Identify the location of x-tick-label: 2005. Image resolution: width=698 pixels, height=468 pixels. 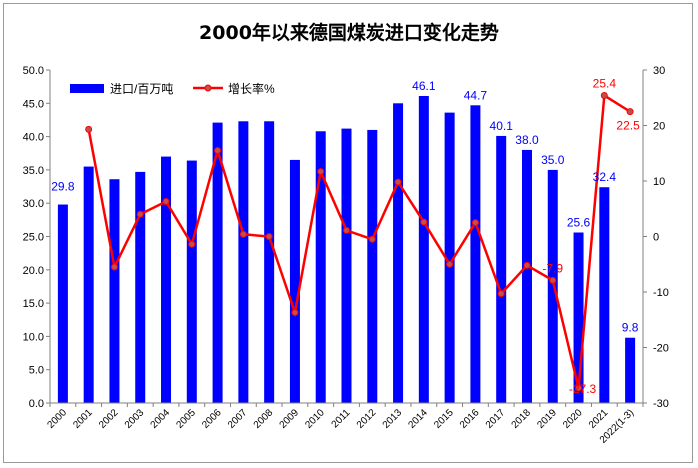
(186, 419).